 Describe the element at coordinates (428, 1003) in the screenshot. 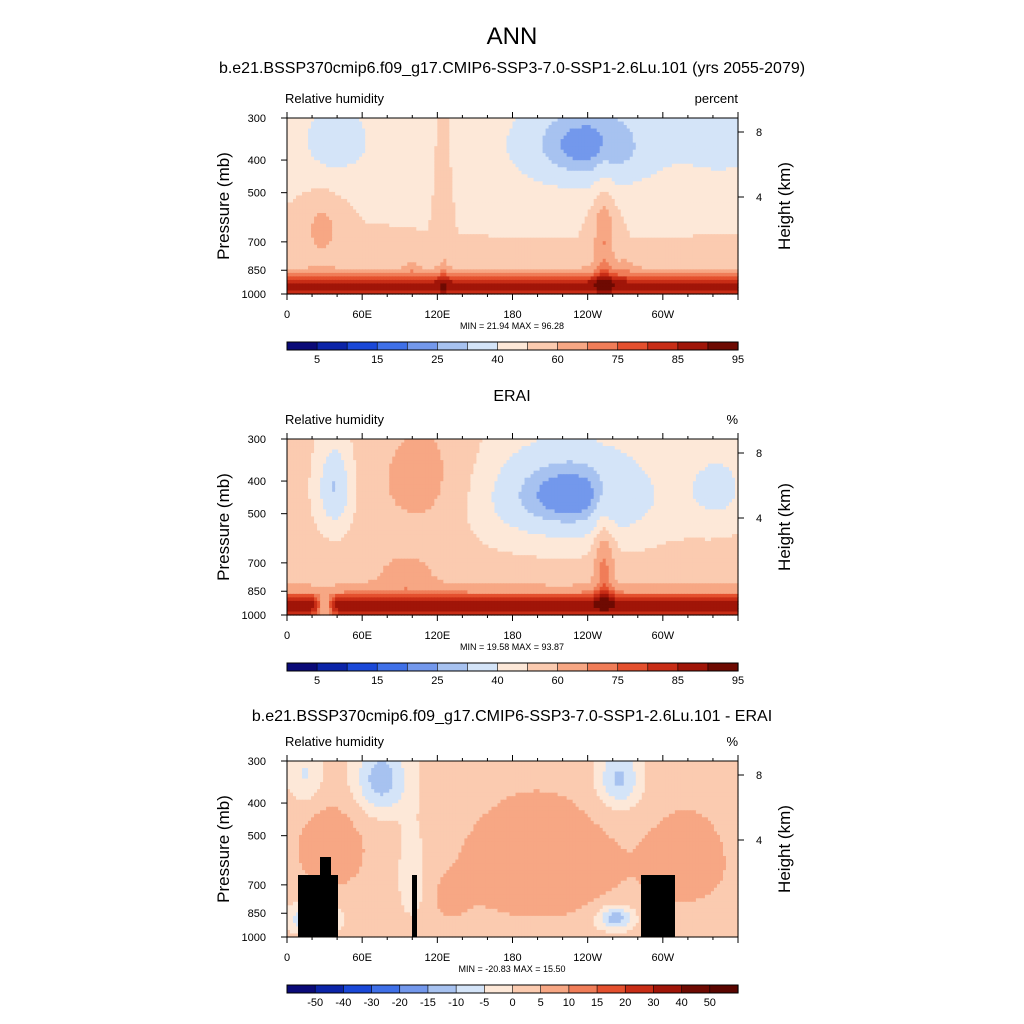

I see `colorbar-label: -15` at that location.